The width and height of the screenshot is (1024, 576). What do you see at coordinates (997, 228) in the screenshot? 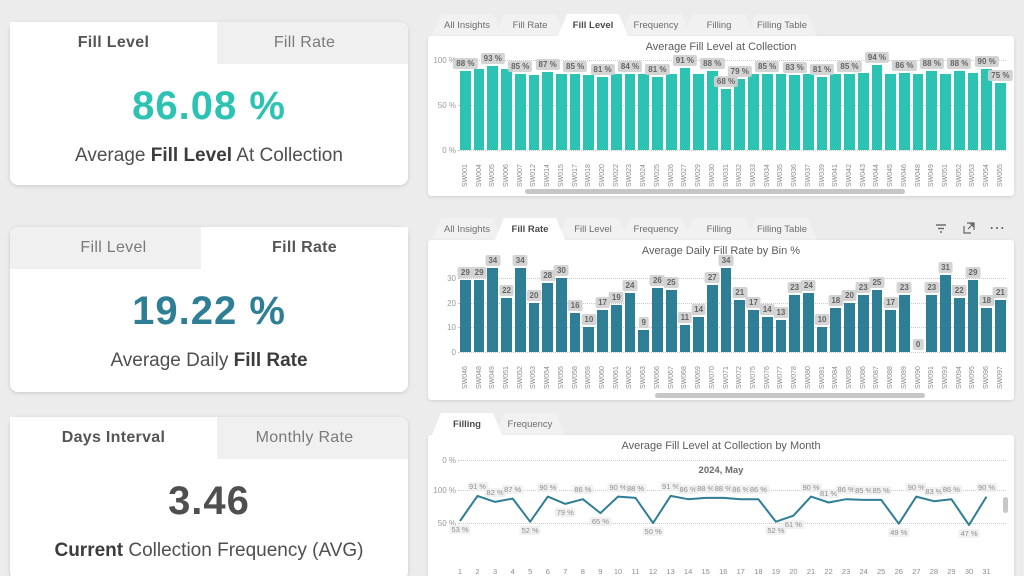
I see `more-options-icon: ⋯` at bounding box center [997, 228].